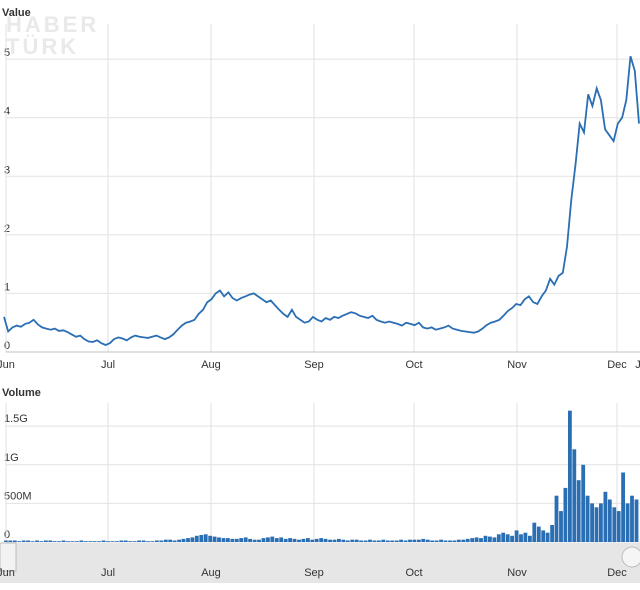 This screenshot has width=640, height=590. What do you see at coordinates (108, 573) in the screenshot?
I see `navigator-x-tick-label: Jul` at bounding box center [108, 573].